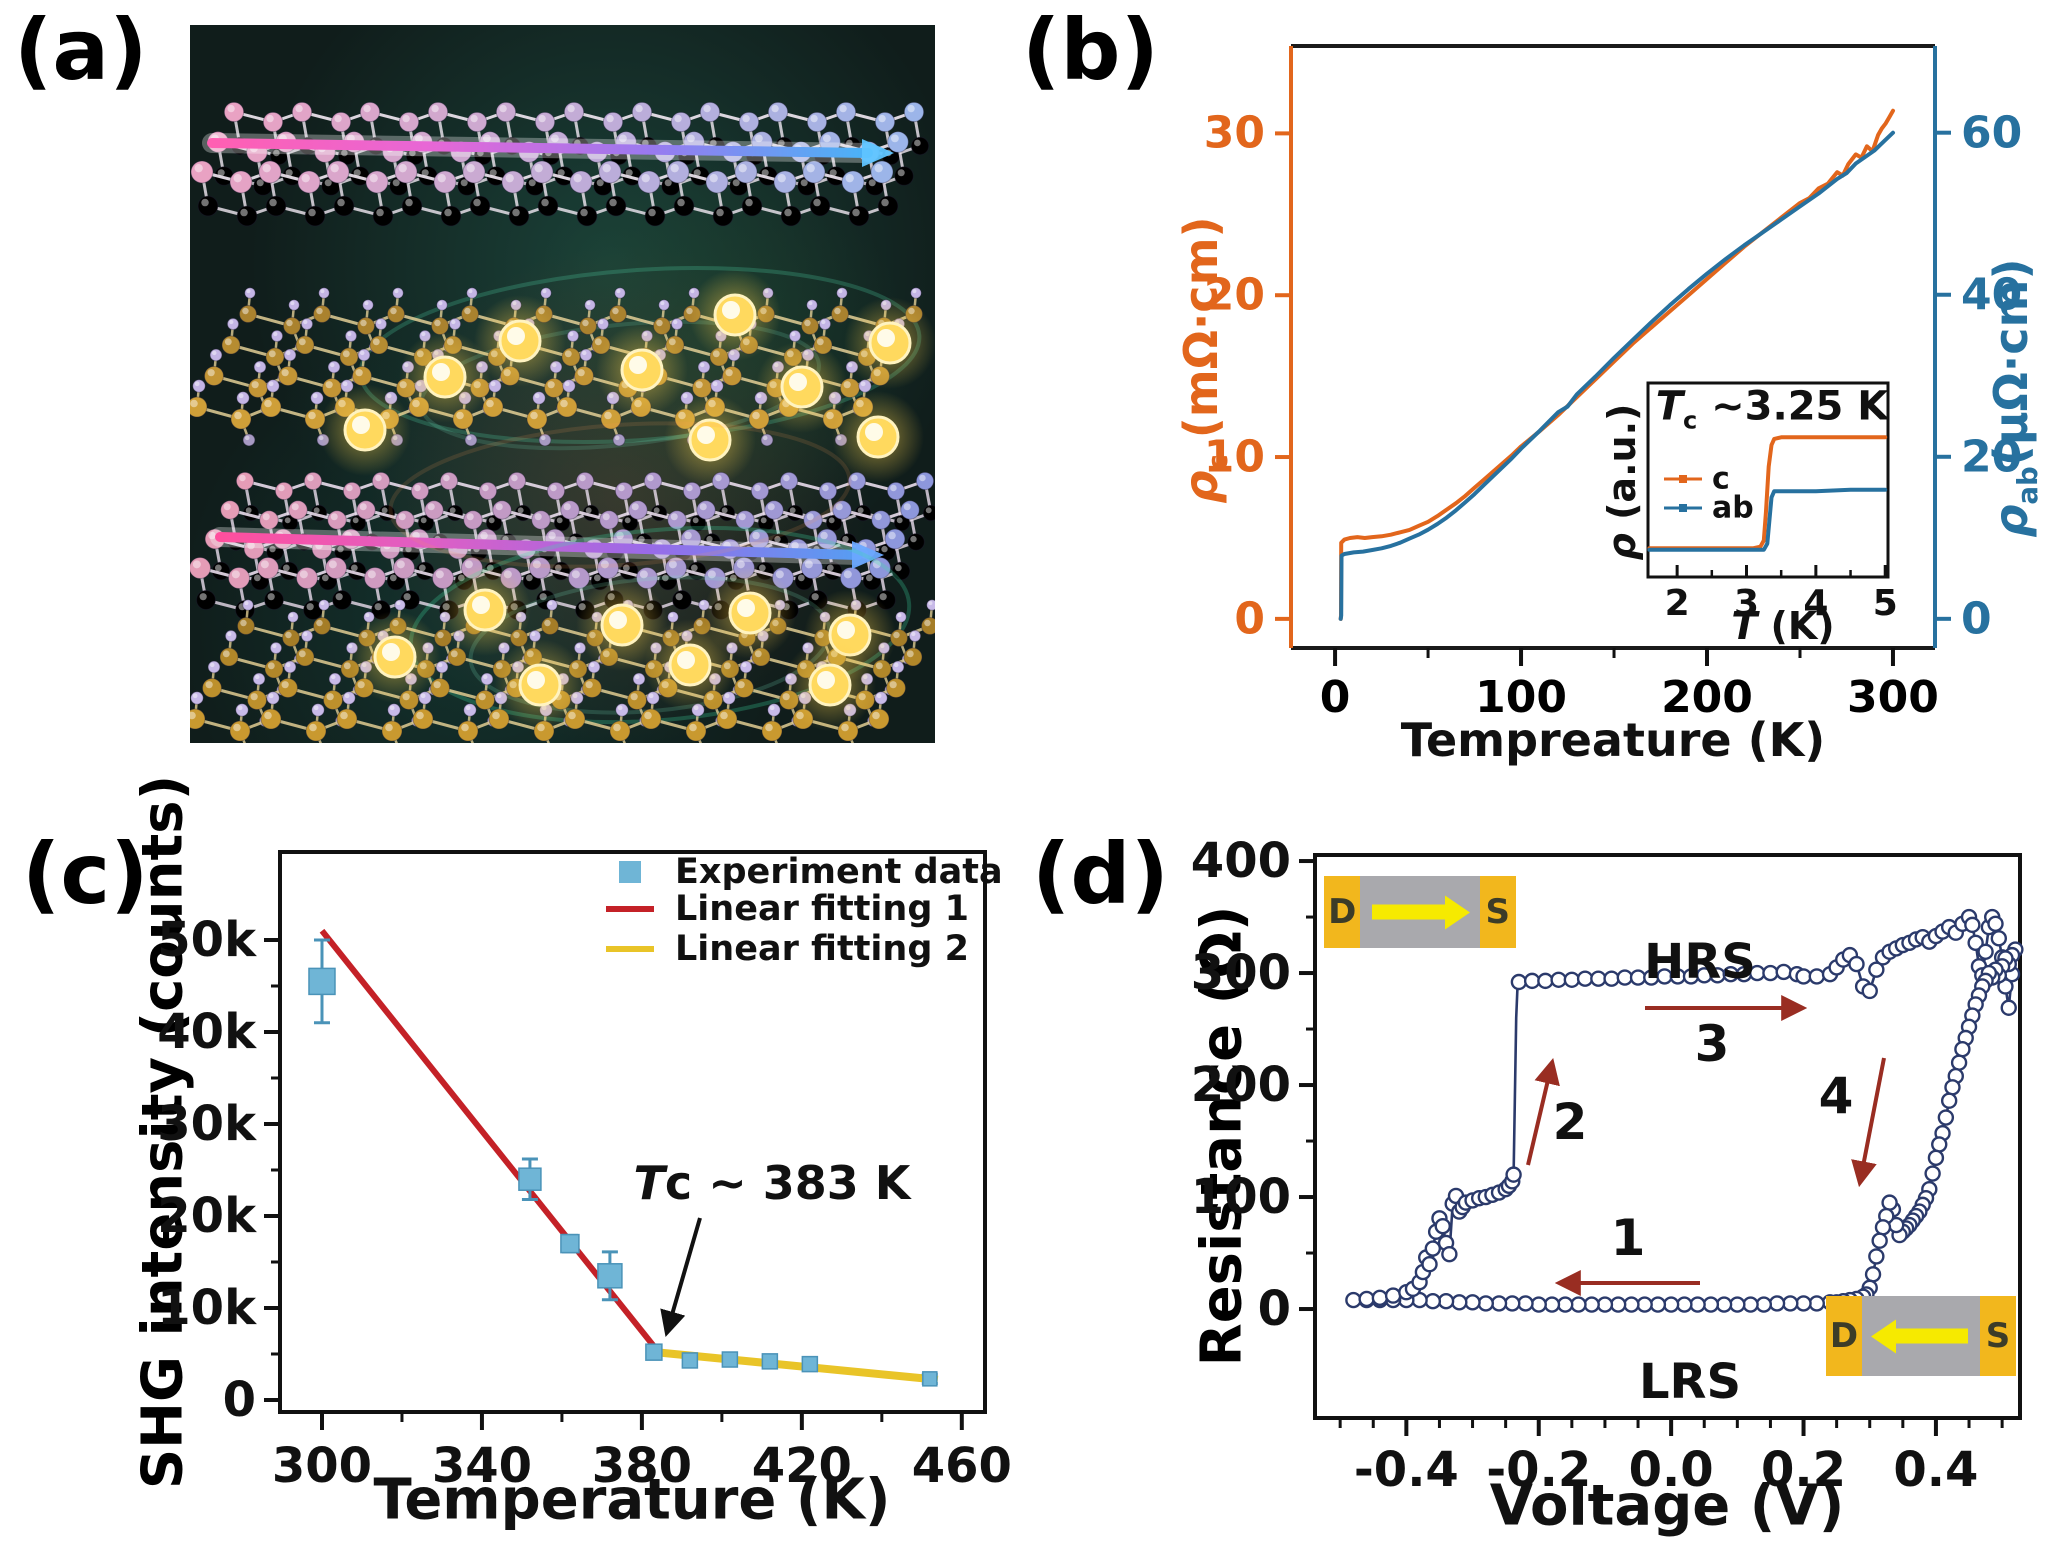 This screenshot has height=1552, width=2048. I want to click on b-y-right-tick-label: 60, so click(1992, 133).